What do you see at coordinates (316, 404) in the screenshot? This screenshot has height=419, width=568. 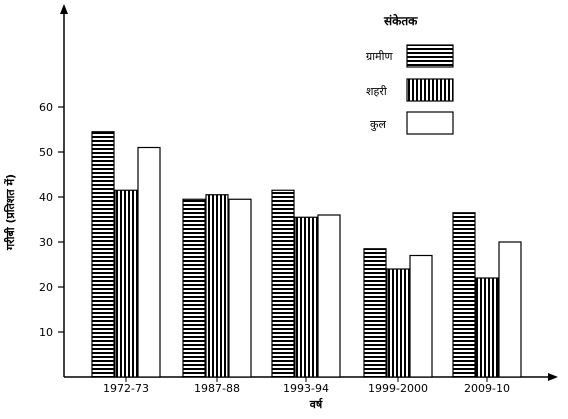 I see `x-axis-title: वर्ष` at bounding box center [316, 404].